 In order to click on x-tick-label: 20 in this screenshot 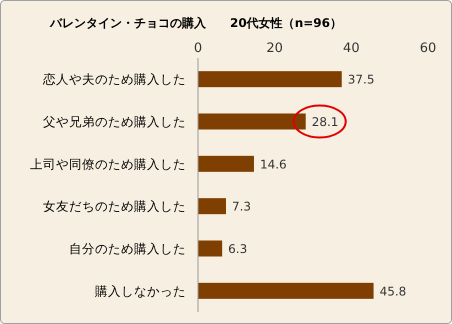, I will do `click(274, 48)`.